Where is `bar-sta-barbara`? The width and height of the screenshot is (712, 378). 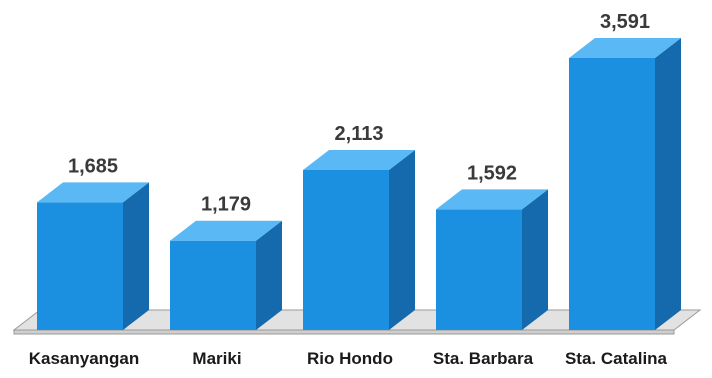 bar-sta-barbara is located at coordinates (492, 259).